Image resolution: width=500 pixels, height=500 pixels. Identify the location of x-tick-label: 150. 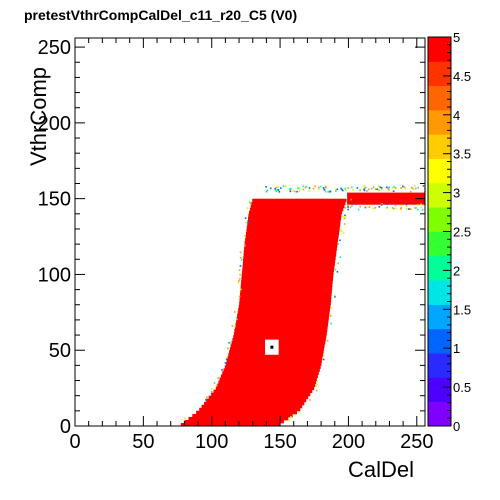
(279, 442).